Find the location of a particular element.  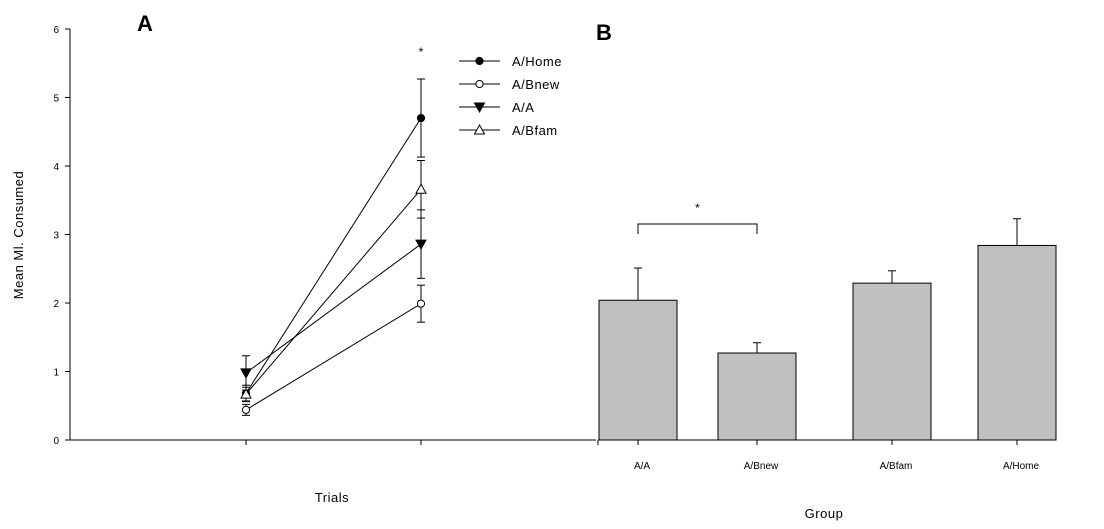

panel-a-y-tick-label: 1 is located at coordinates (56, 373).